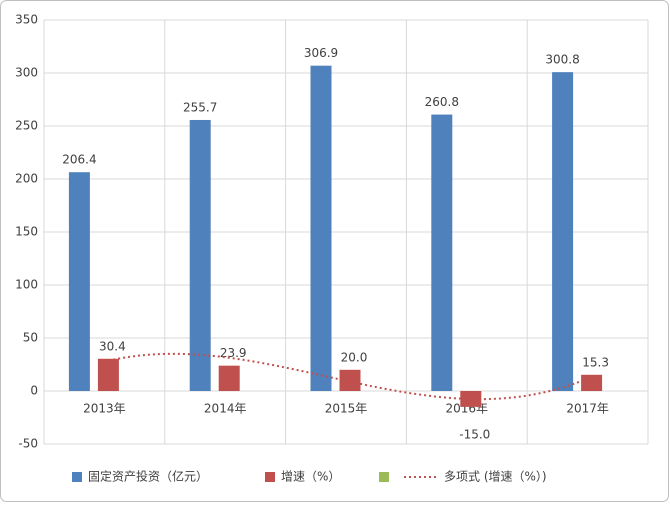 The height and width of the screenshot is (507, 670). I want to click on x-tick-label: 2014年, so click(225, 409).